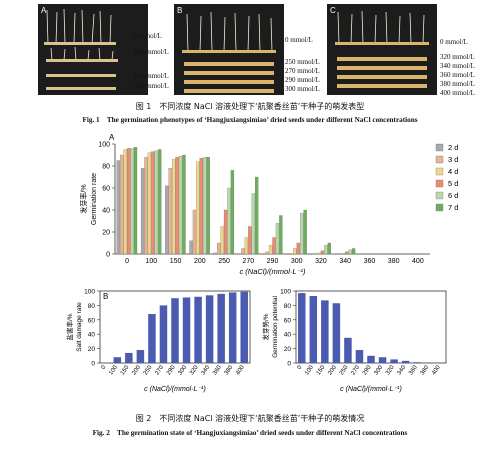  Describe the element at coordinates (250, 418) in the screenshot. I see `figure2-caption-cn: 图 2 不同浓度 NaCl 溶液处理下‘航聚香丝苗’干种子的萌发情况` at that location.